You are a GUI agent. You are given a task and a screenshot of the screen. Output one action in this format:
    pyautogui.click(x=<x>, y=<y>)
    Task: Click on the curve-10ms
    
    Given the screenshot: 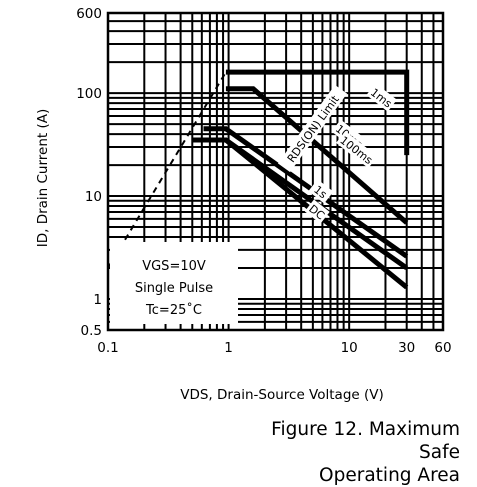 What is the action you would take?
    pyautogui.click(x=317, y=155)
    